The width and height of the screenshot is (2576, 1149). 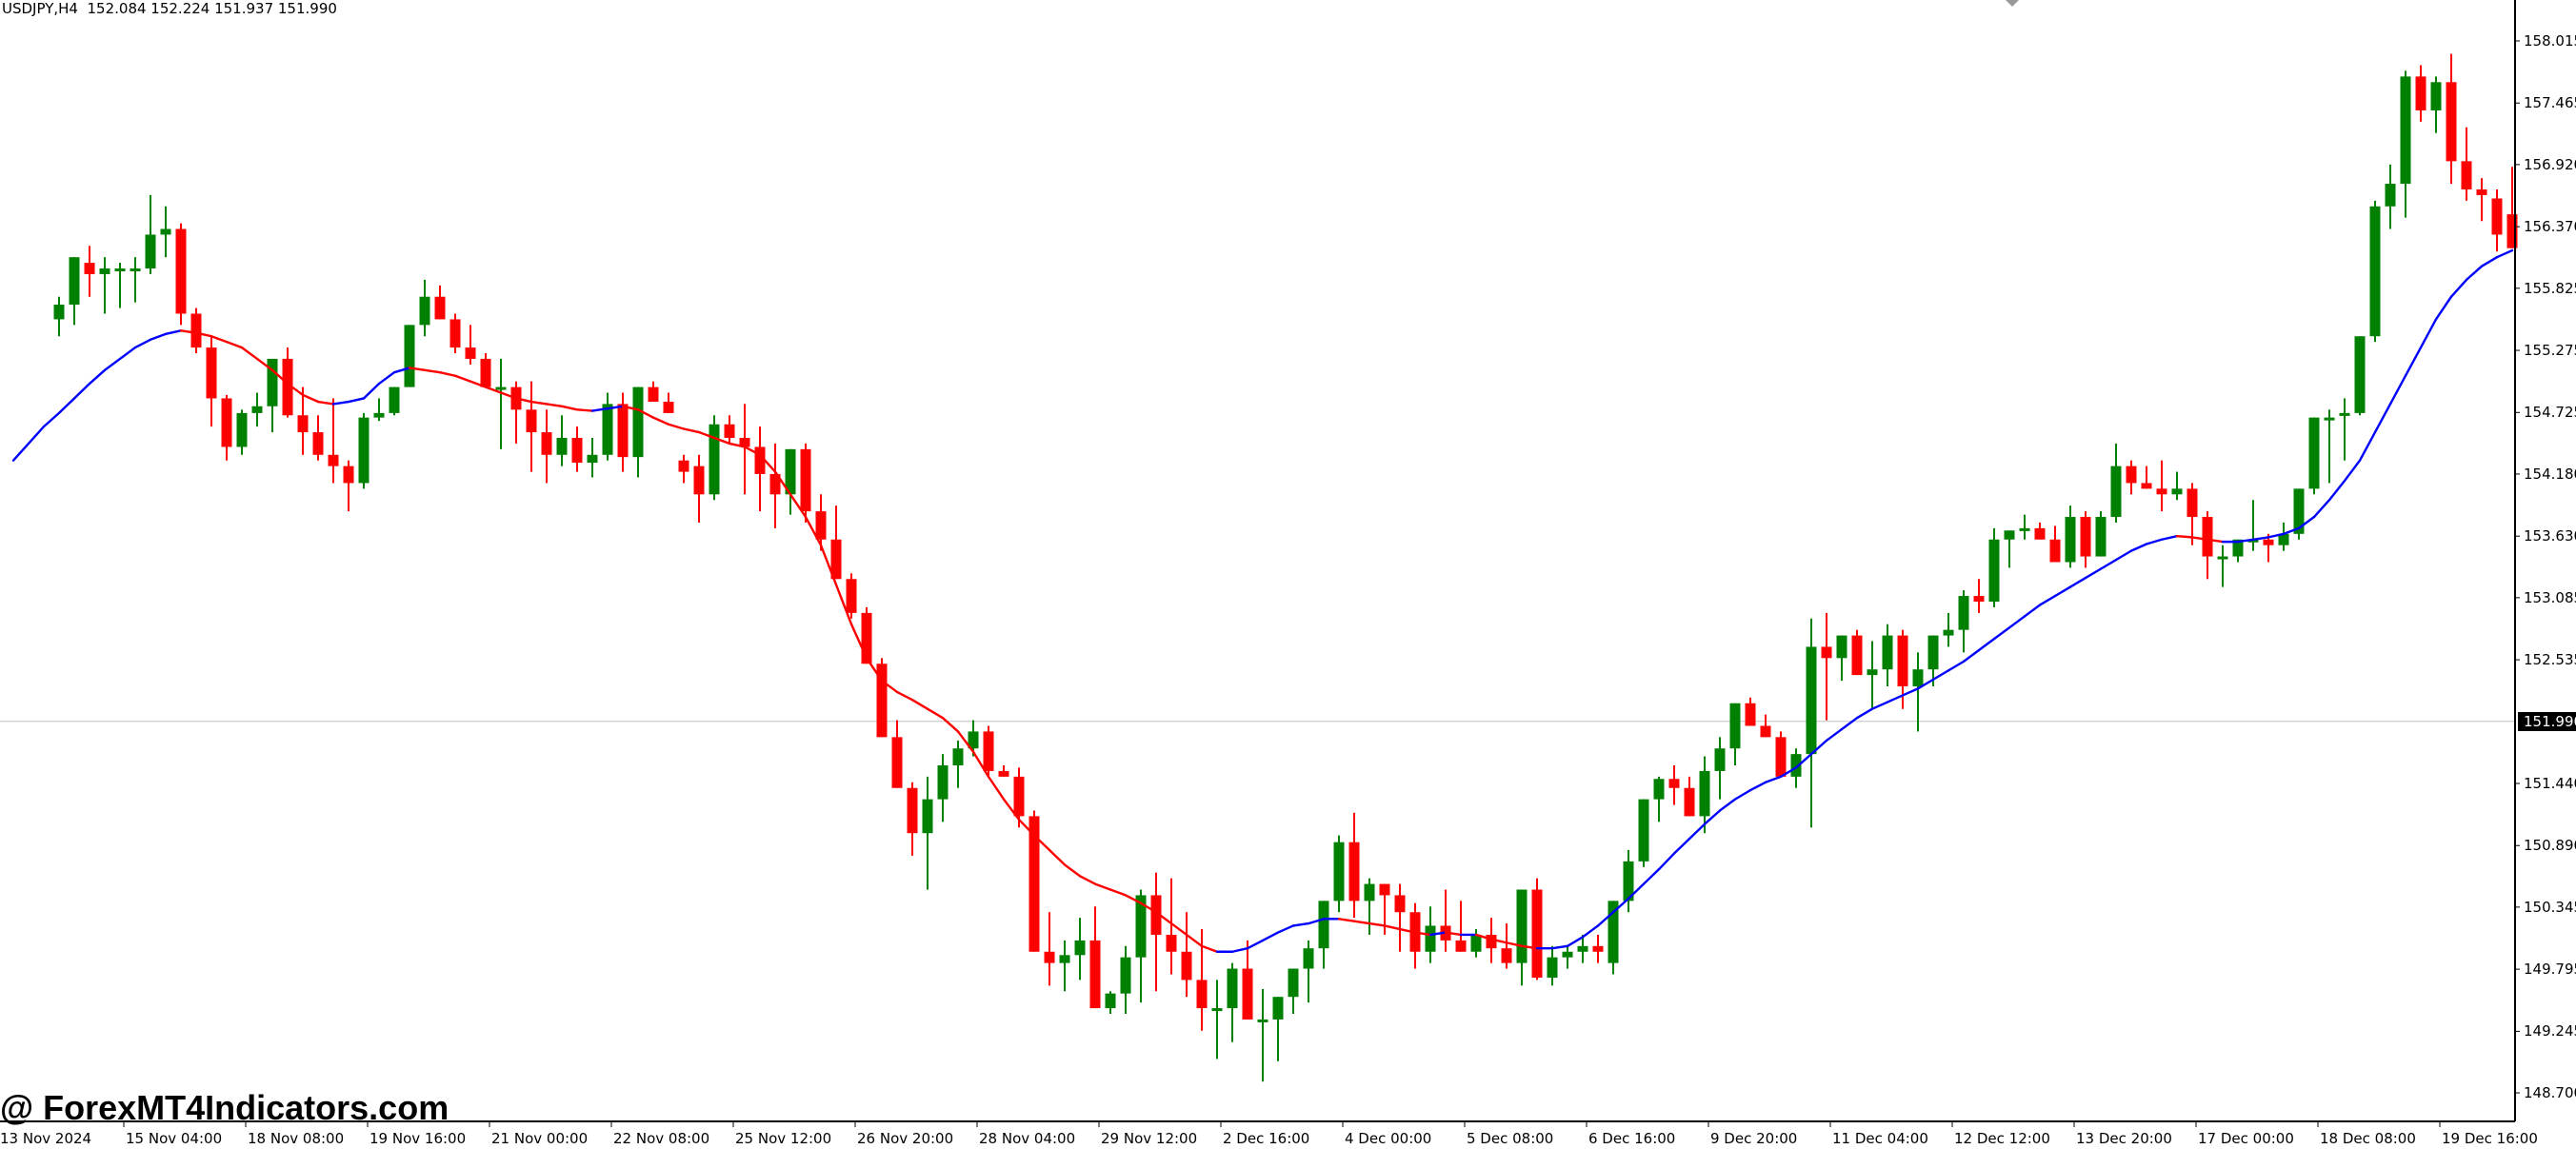 What do you see at coordinates (2550, 474) in the screenshot?
I see `price-tick-label: 154.180` at bounding box center [2550, 474].